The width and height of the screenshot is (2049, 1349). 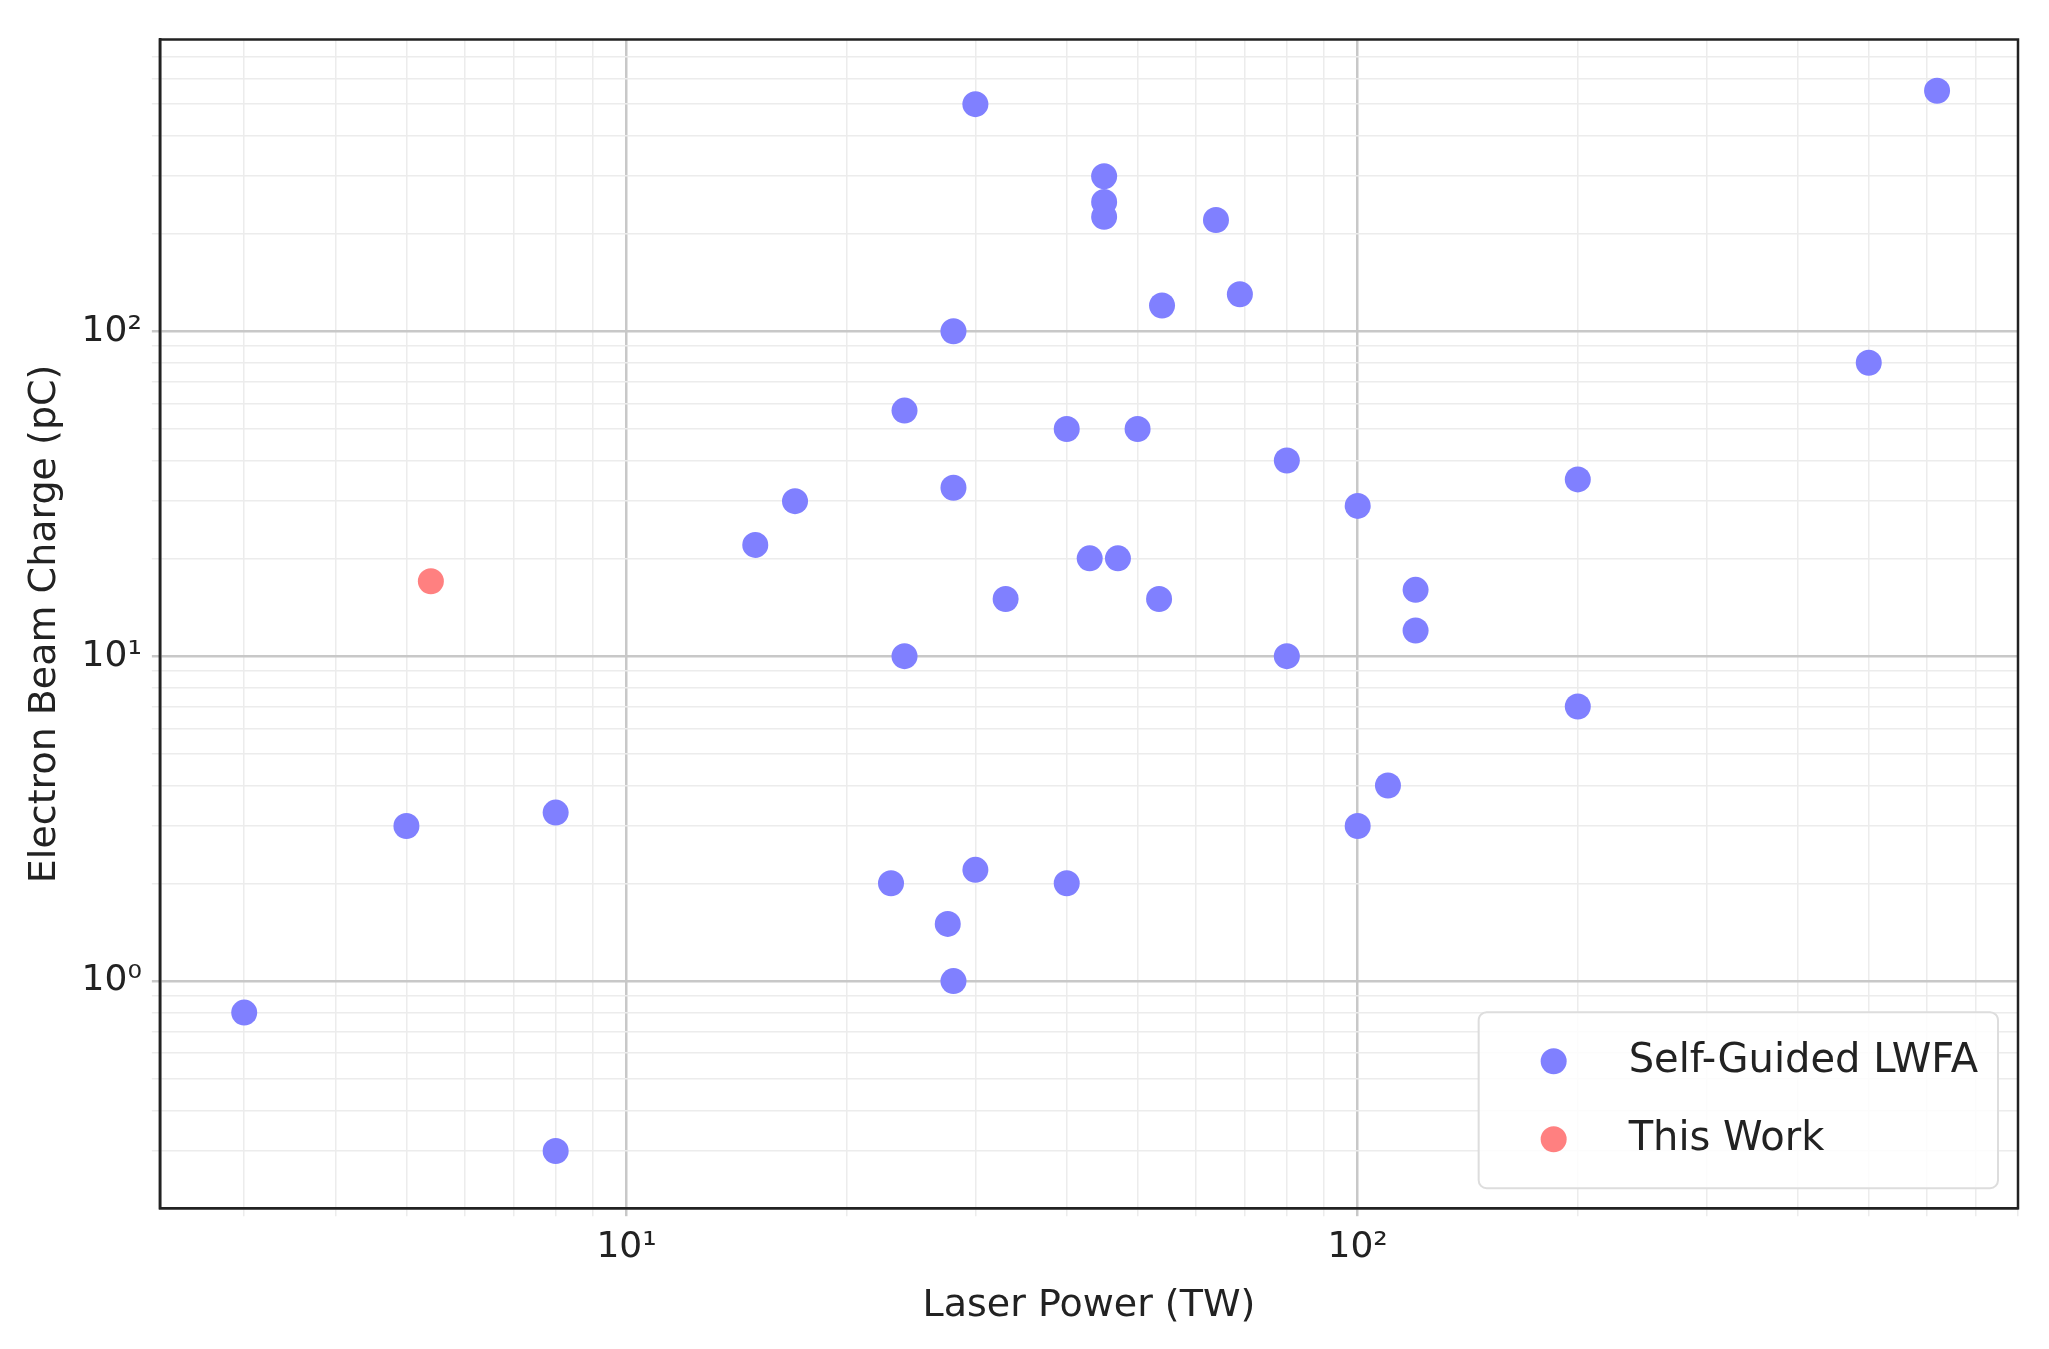 I want to click on y-tick-label: 10², so click(x=111, y=328).